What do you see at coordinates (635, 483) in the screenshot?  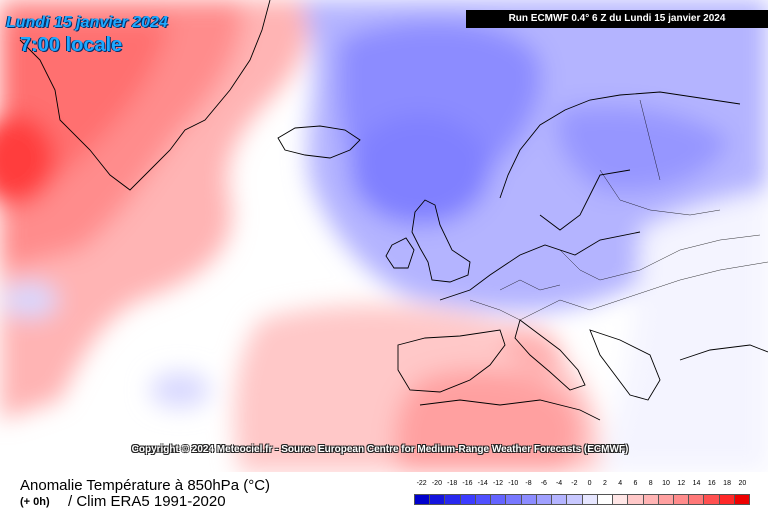 I see `legend-label: 6` at bounding box center [635, 483].